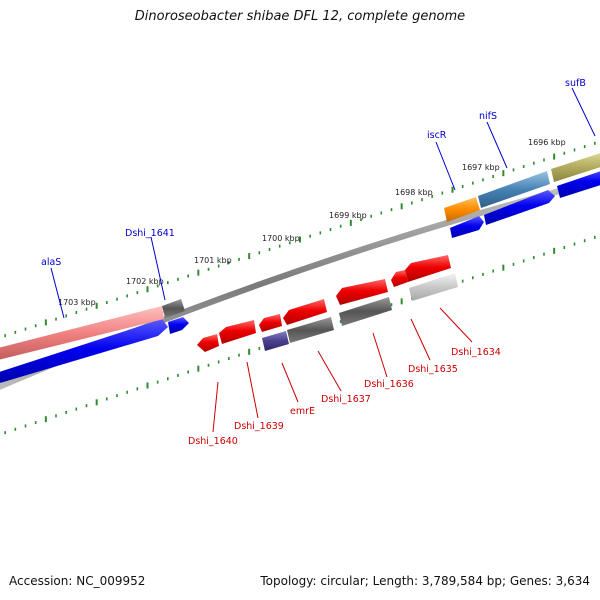 Image resolution: width=600 pixels, height=600 pixels. Describe the element at coordinates (414, 192) in the screenshot. I see `kbp-label: 1698 kbp` at that location.